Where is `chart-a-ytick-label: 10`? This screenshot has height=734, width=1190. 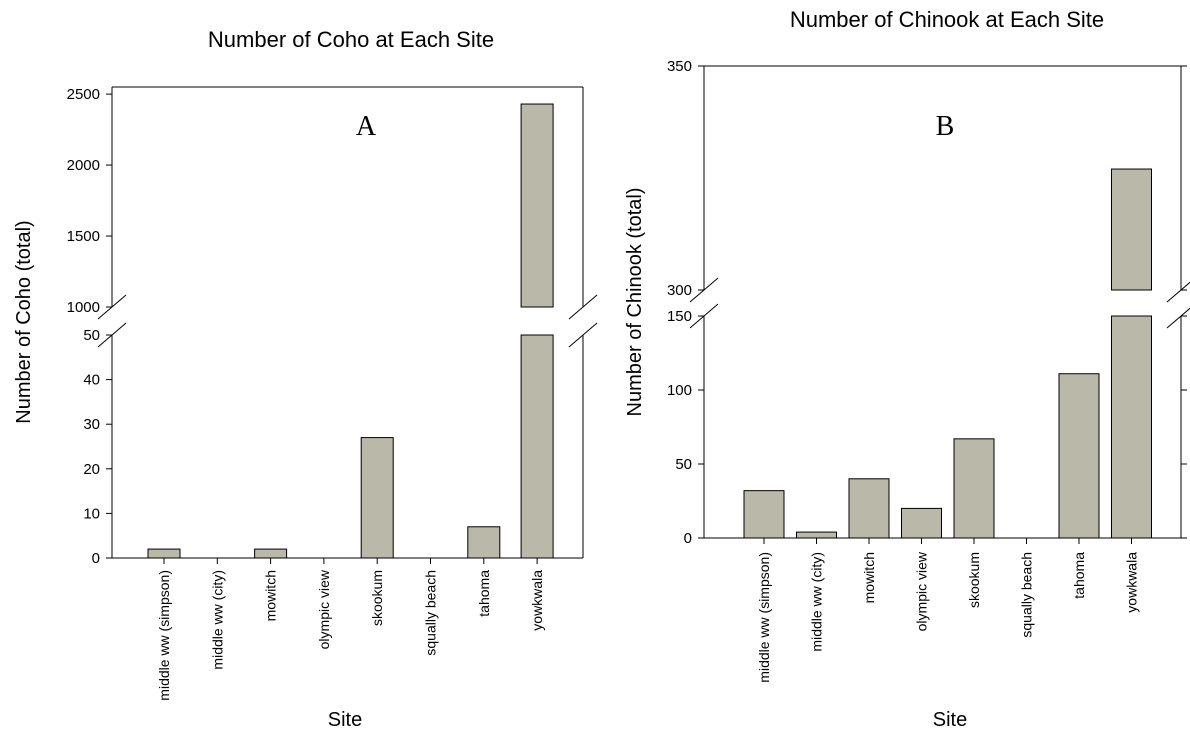
chart-a-ytick-label: 10 is located at coordinates (91, 513).